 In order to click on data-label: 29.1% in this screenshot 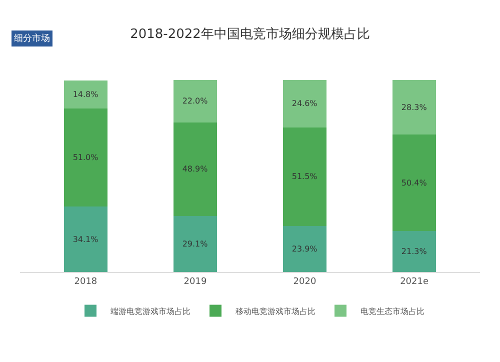, I will do `click(195, 244)`.